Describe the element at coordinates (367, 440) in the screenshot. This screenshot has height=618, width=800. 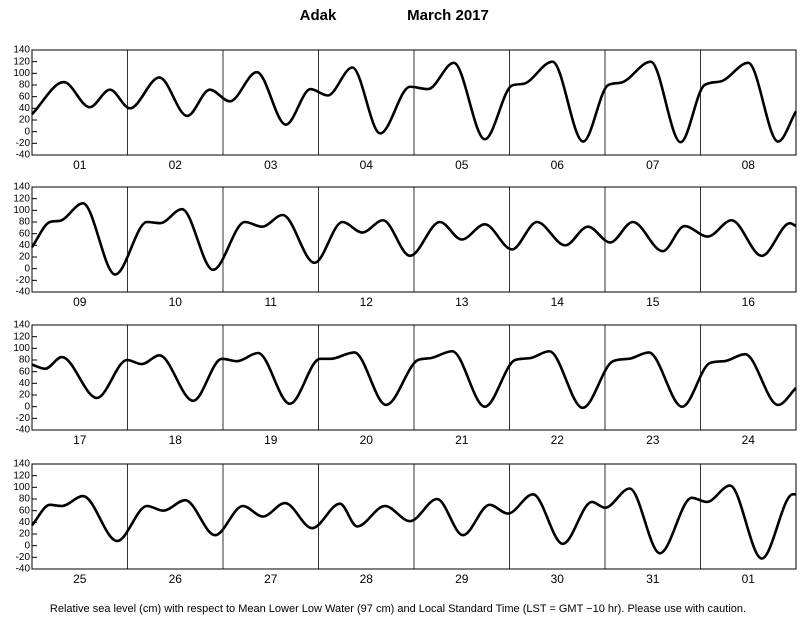
I see `day-label: 20` at that location.